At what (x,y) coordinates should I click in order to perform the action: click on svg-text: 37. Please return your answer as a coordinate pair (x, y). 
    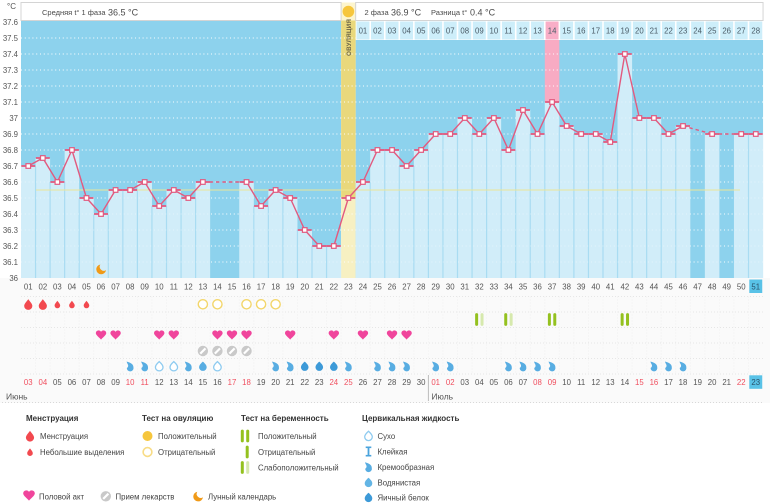
    Looking at the image, I should click on (13, 118).